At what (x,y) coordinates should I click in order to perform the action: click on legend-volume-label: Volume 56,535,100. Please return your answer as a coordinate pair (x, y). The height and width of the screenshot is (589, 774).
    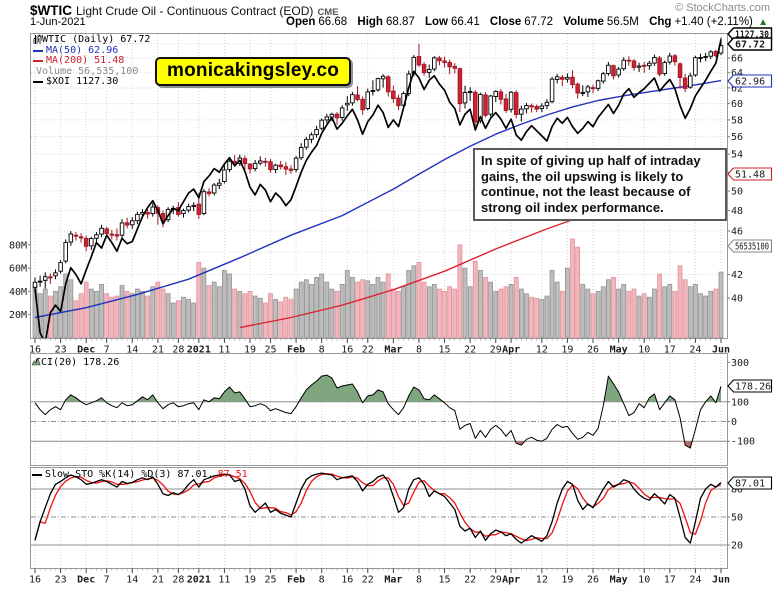
    Looking at the image, I should click on (87, 71).